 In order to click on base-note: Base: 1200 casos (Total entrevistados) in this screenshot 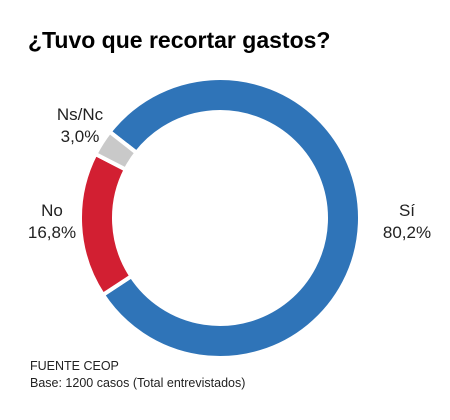, I will do `click(137, 383)`.